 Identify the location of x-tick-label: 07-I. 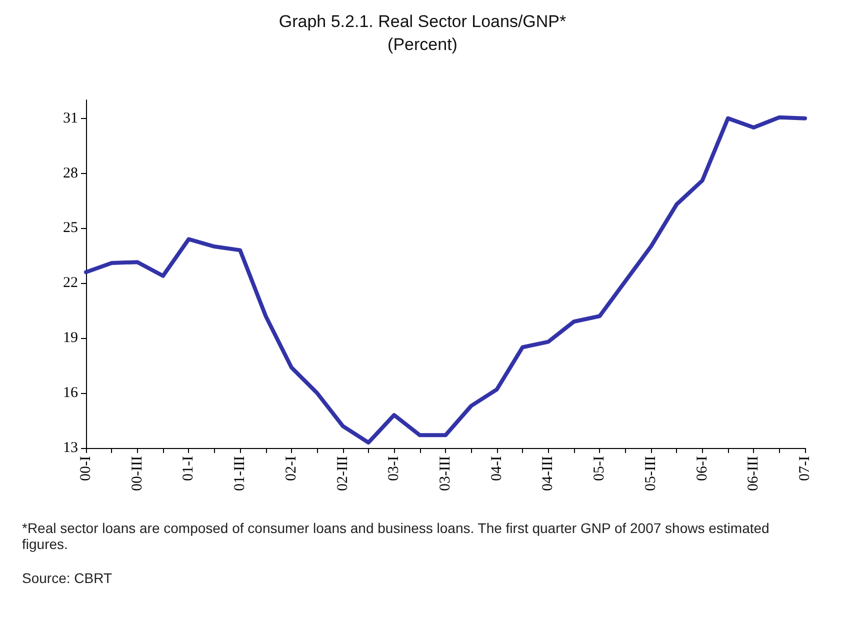
(805, 468).